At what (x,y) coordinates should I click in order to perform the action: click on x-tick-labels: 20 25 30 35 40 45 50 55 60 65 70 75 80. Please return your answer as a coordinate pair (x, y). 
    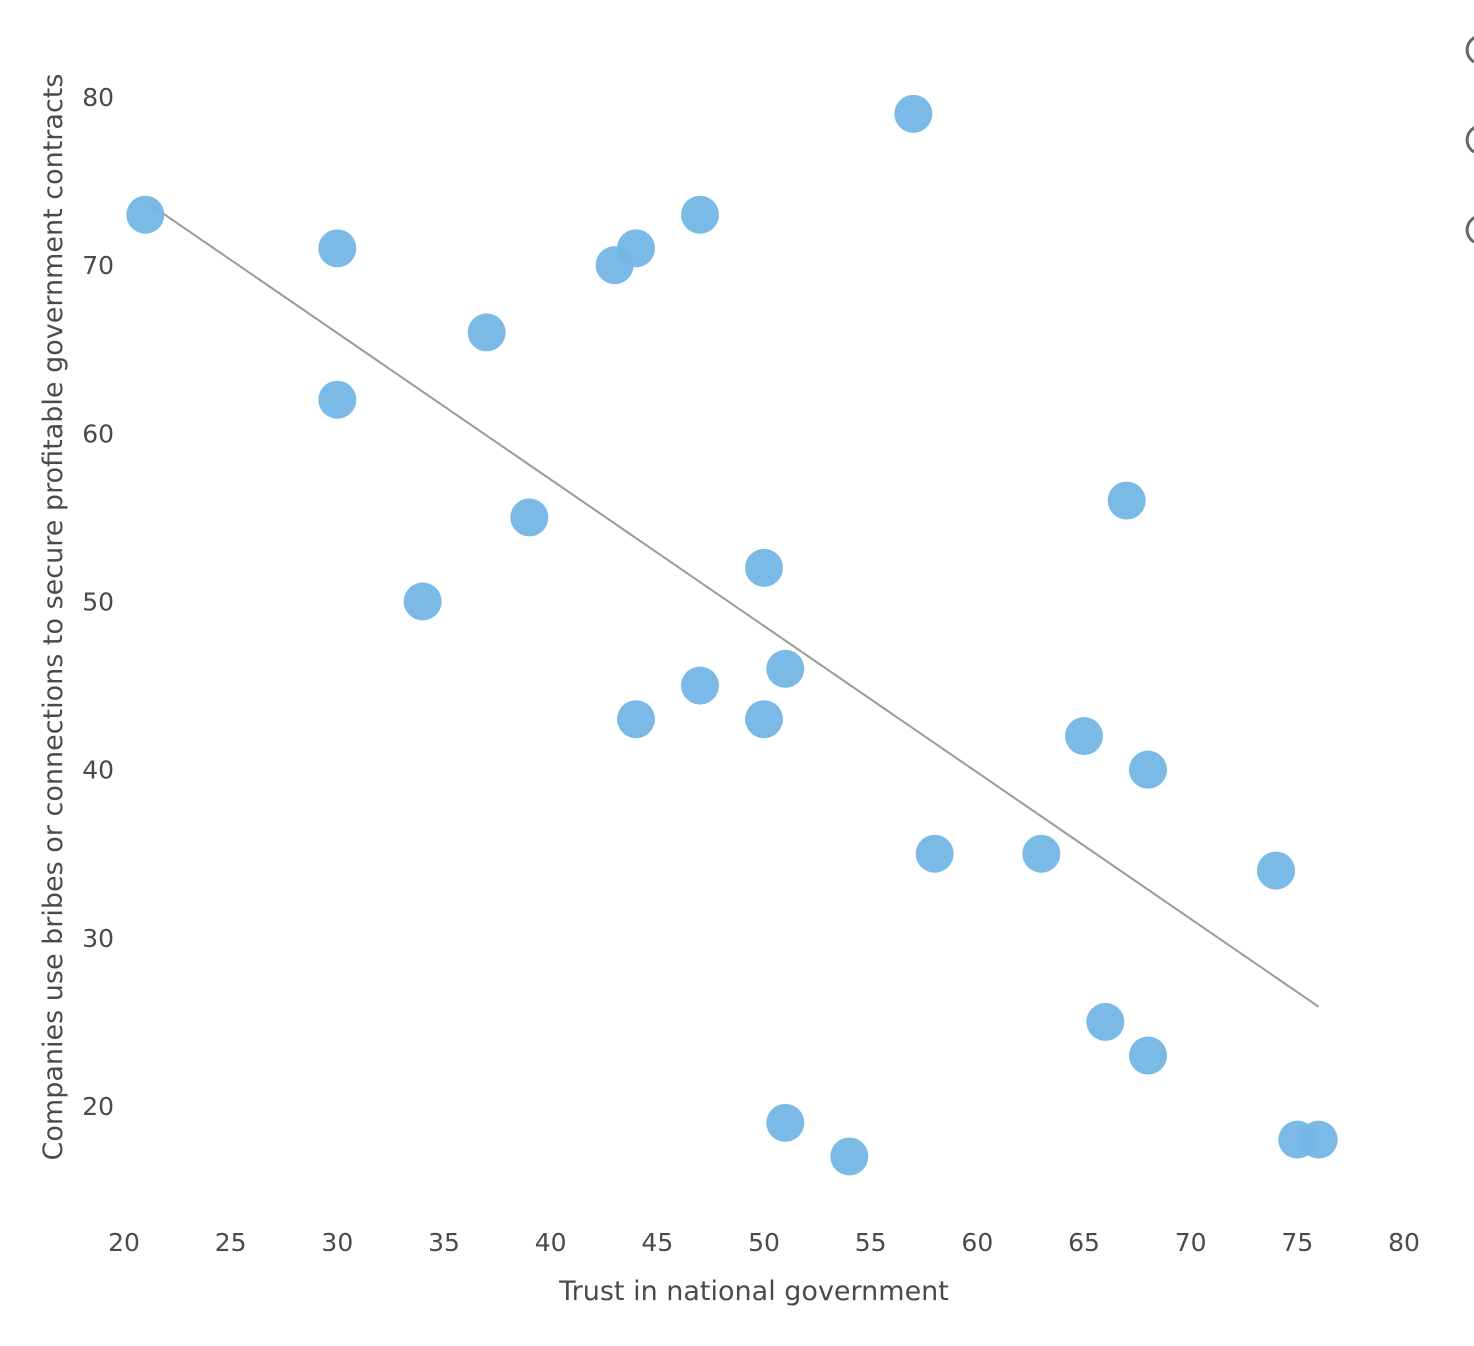
    Looking at the image, I should click on (764, 1242).